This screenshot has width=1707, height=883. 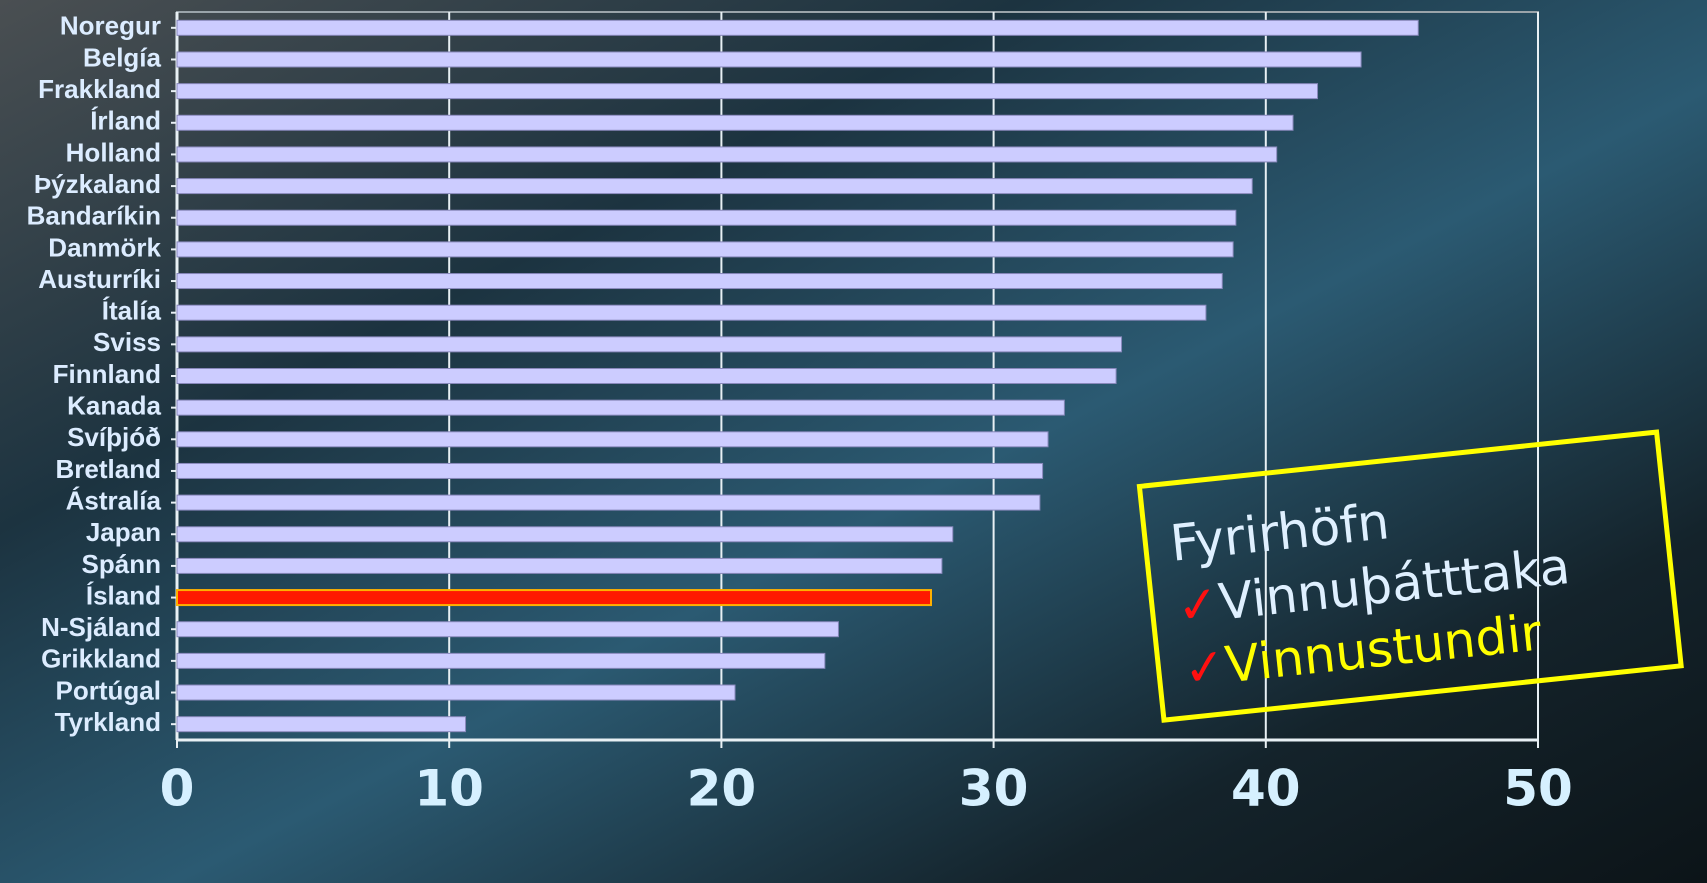 I want to click on x-tick-label: 50, so click(x=1538, y=789).